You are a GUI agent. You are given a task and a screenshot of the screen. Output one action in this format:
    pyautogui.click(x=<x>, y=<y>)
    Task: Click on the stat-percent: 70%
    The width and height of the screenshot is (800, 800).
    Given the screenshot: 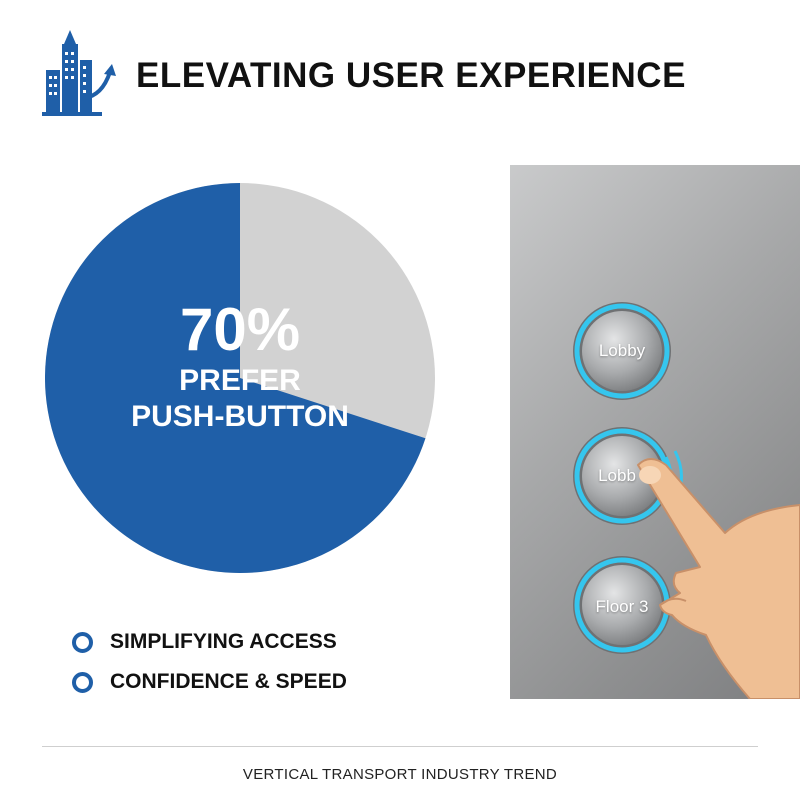 What is the action you would take?
    pyautogui.click(x=240, y=329)
    